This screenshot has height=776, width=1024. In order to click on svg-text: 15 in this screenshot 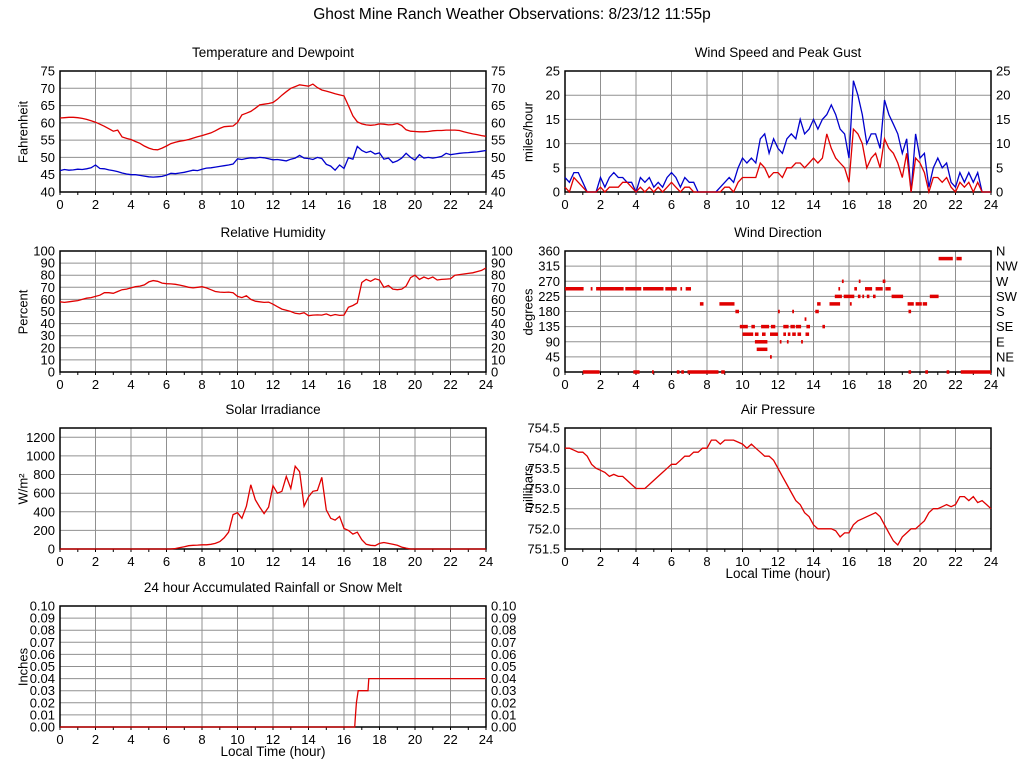, I will do `click(553, 119)`.